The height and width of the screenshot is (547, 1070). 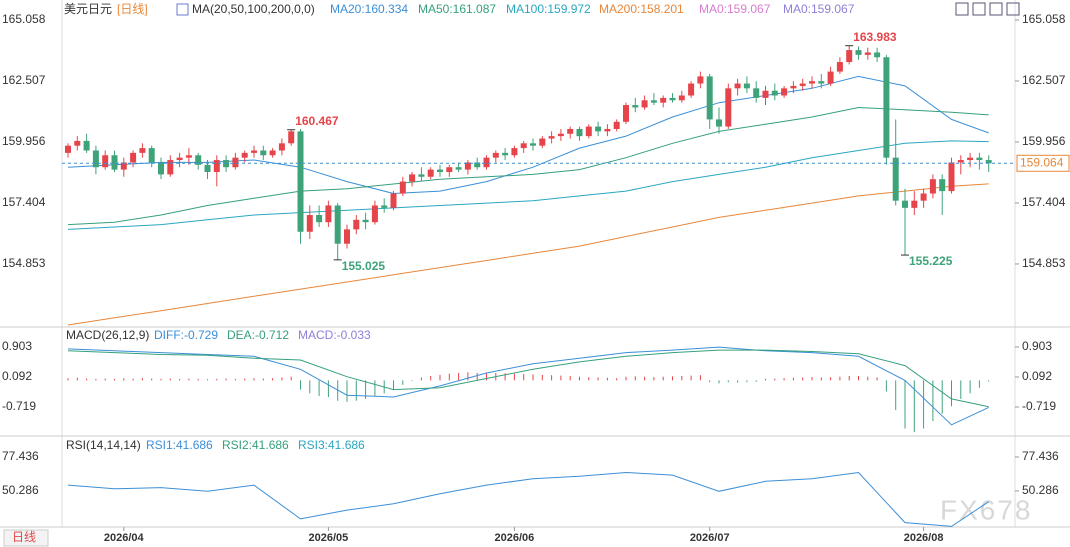 What do you see at coordinates (132, 9) in the screenshot?
I see `period: [日线]` at bounding box center [132, 9].